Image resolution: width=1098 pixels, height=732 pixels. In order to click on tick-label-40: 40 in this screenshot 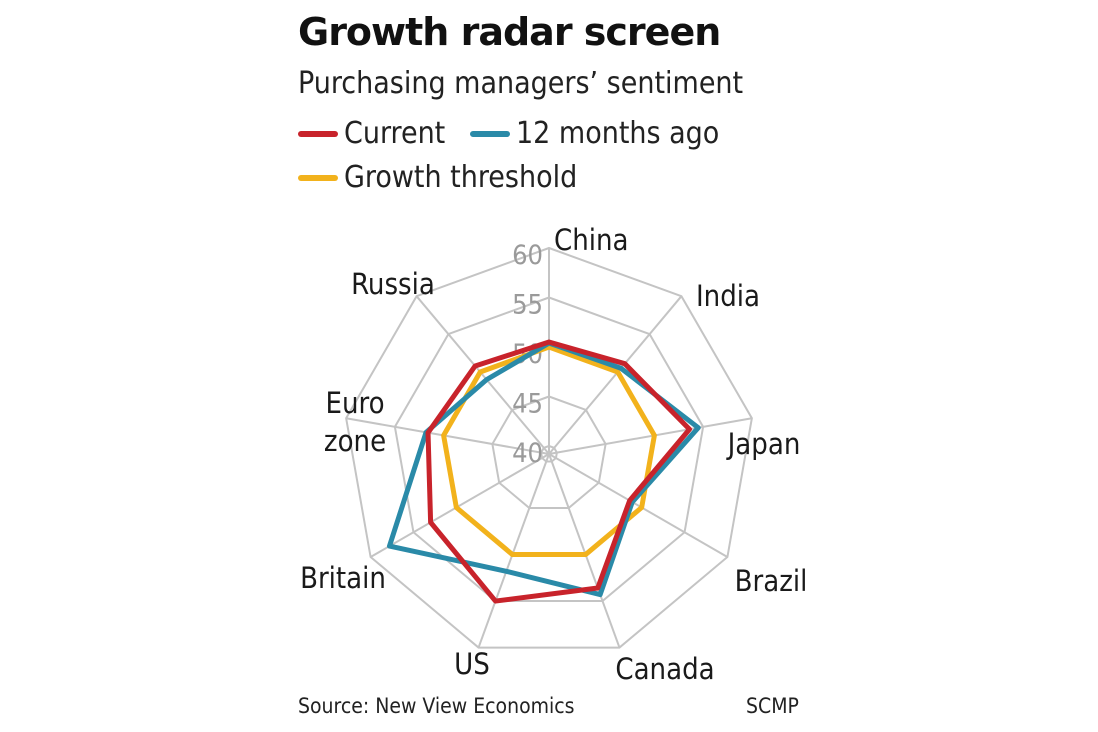, I will do `click(527, 453)`.